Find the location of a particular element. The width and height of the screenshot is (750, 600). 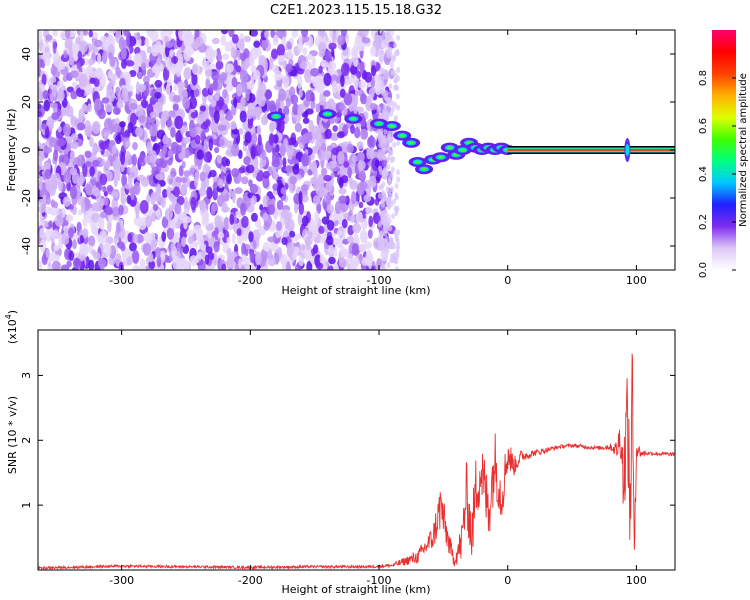

colorbar-tick-label: 0.6 is located at coordinates (703, 126).